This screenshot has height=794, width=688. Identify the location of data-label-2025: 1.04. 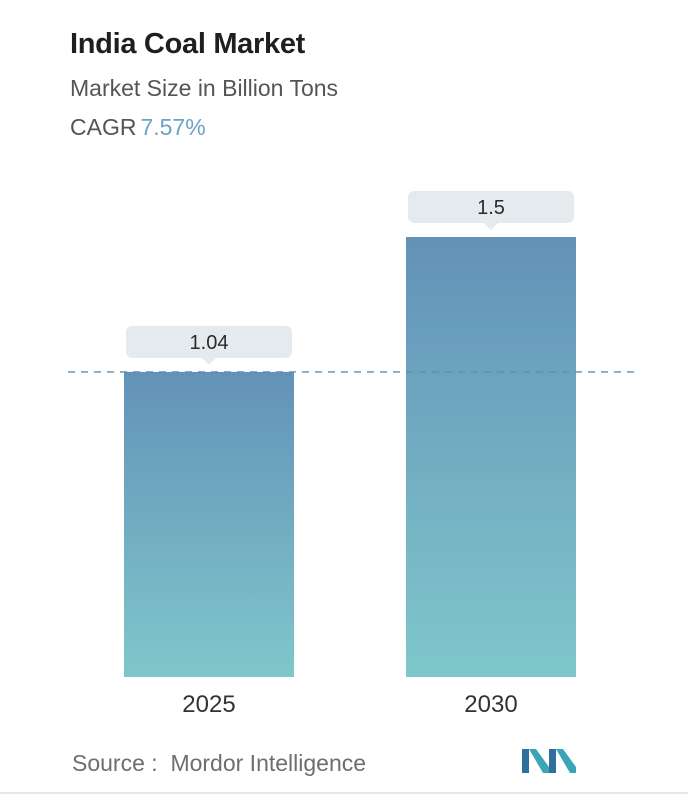
(209, 345).